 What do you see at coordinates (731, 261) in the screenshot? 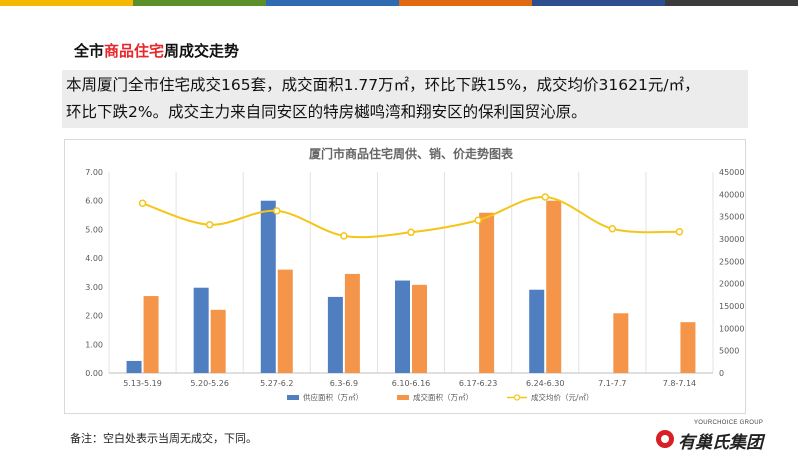
I see `y-right-tick-label: 25000` at bounding box center [731, 261].